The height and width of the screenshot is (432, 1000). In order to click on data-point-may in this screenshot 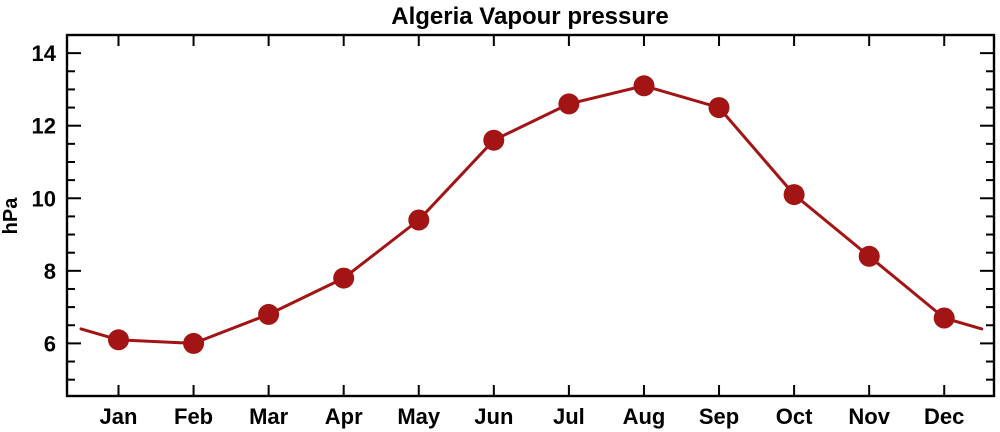, I will do `click(419, 220)`.